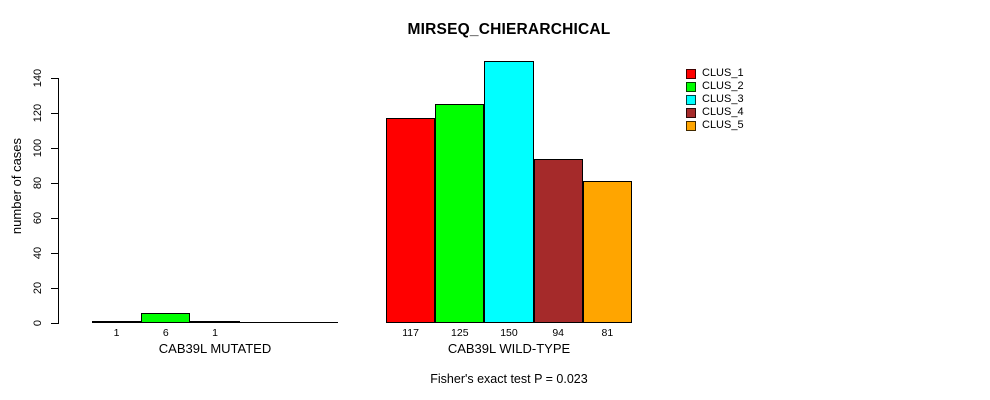 The height and width of the screenshot is (400, 990). I want to click on annotation-text: Fisher's exact test P = 0.023, so click(509, 379).